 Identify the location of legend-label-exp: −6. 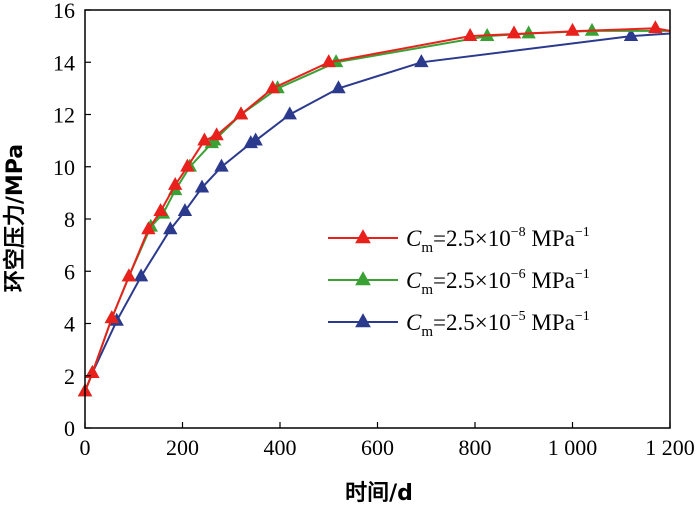
(518, 274).